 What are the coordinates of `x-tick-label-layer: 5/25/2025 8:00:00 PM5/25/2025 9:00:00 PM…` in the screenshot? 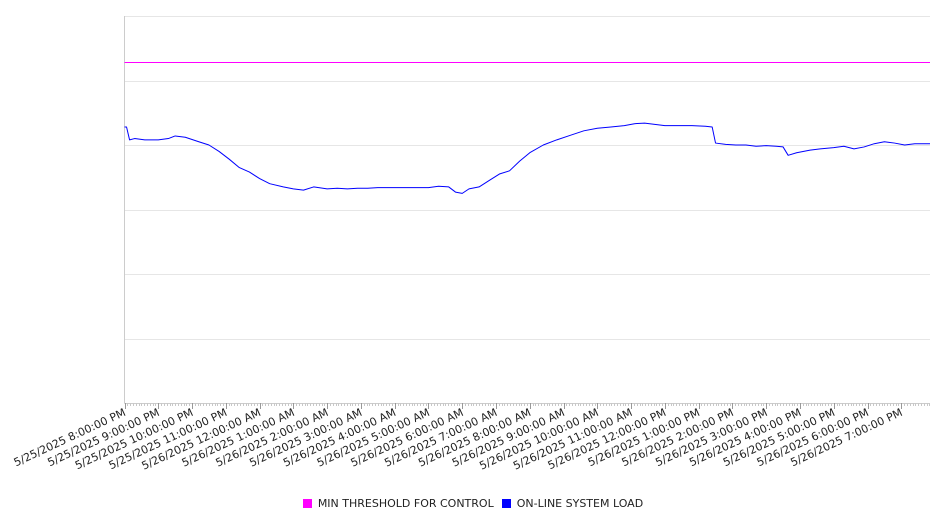 It's located at (458, 439).